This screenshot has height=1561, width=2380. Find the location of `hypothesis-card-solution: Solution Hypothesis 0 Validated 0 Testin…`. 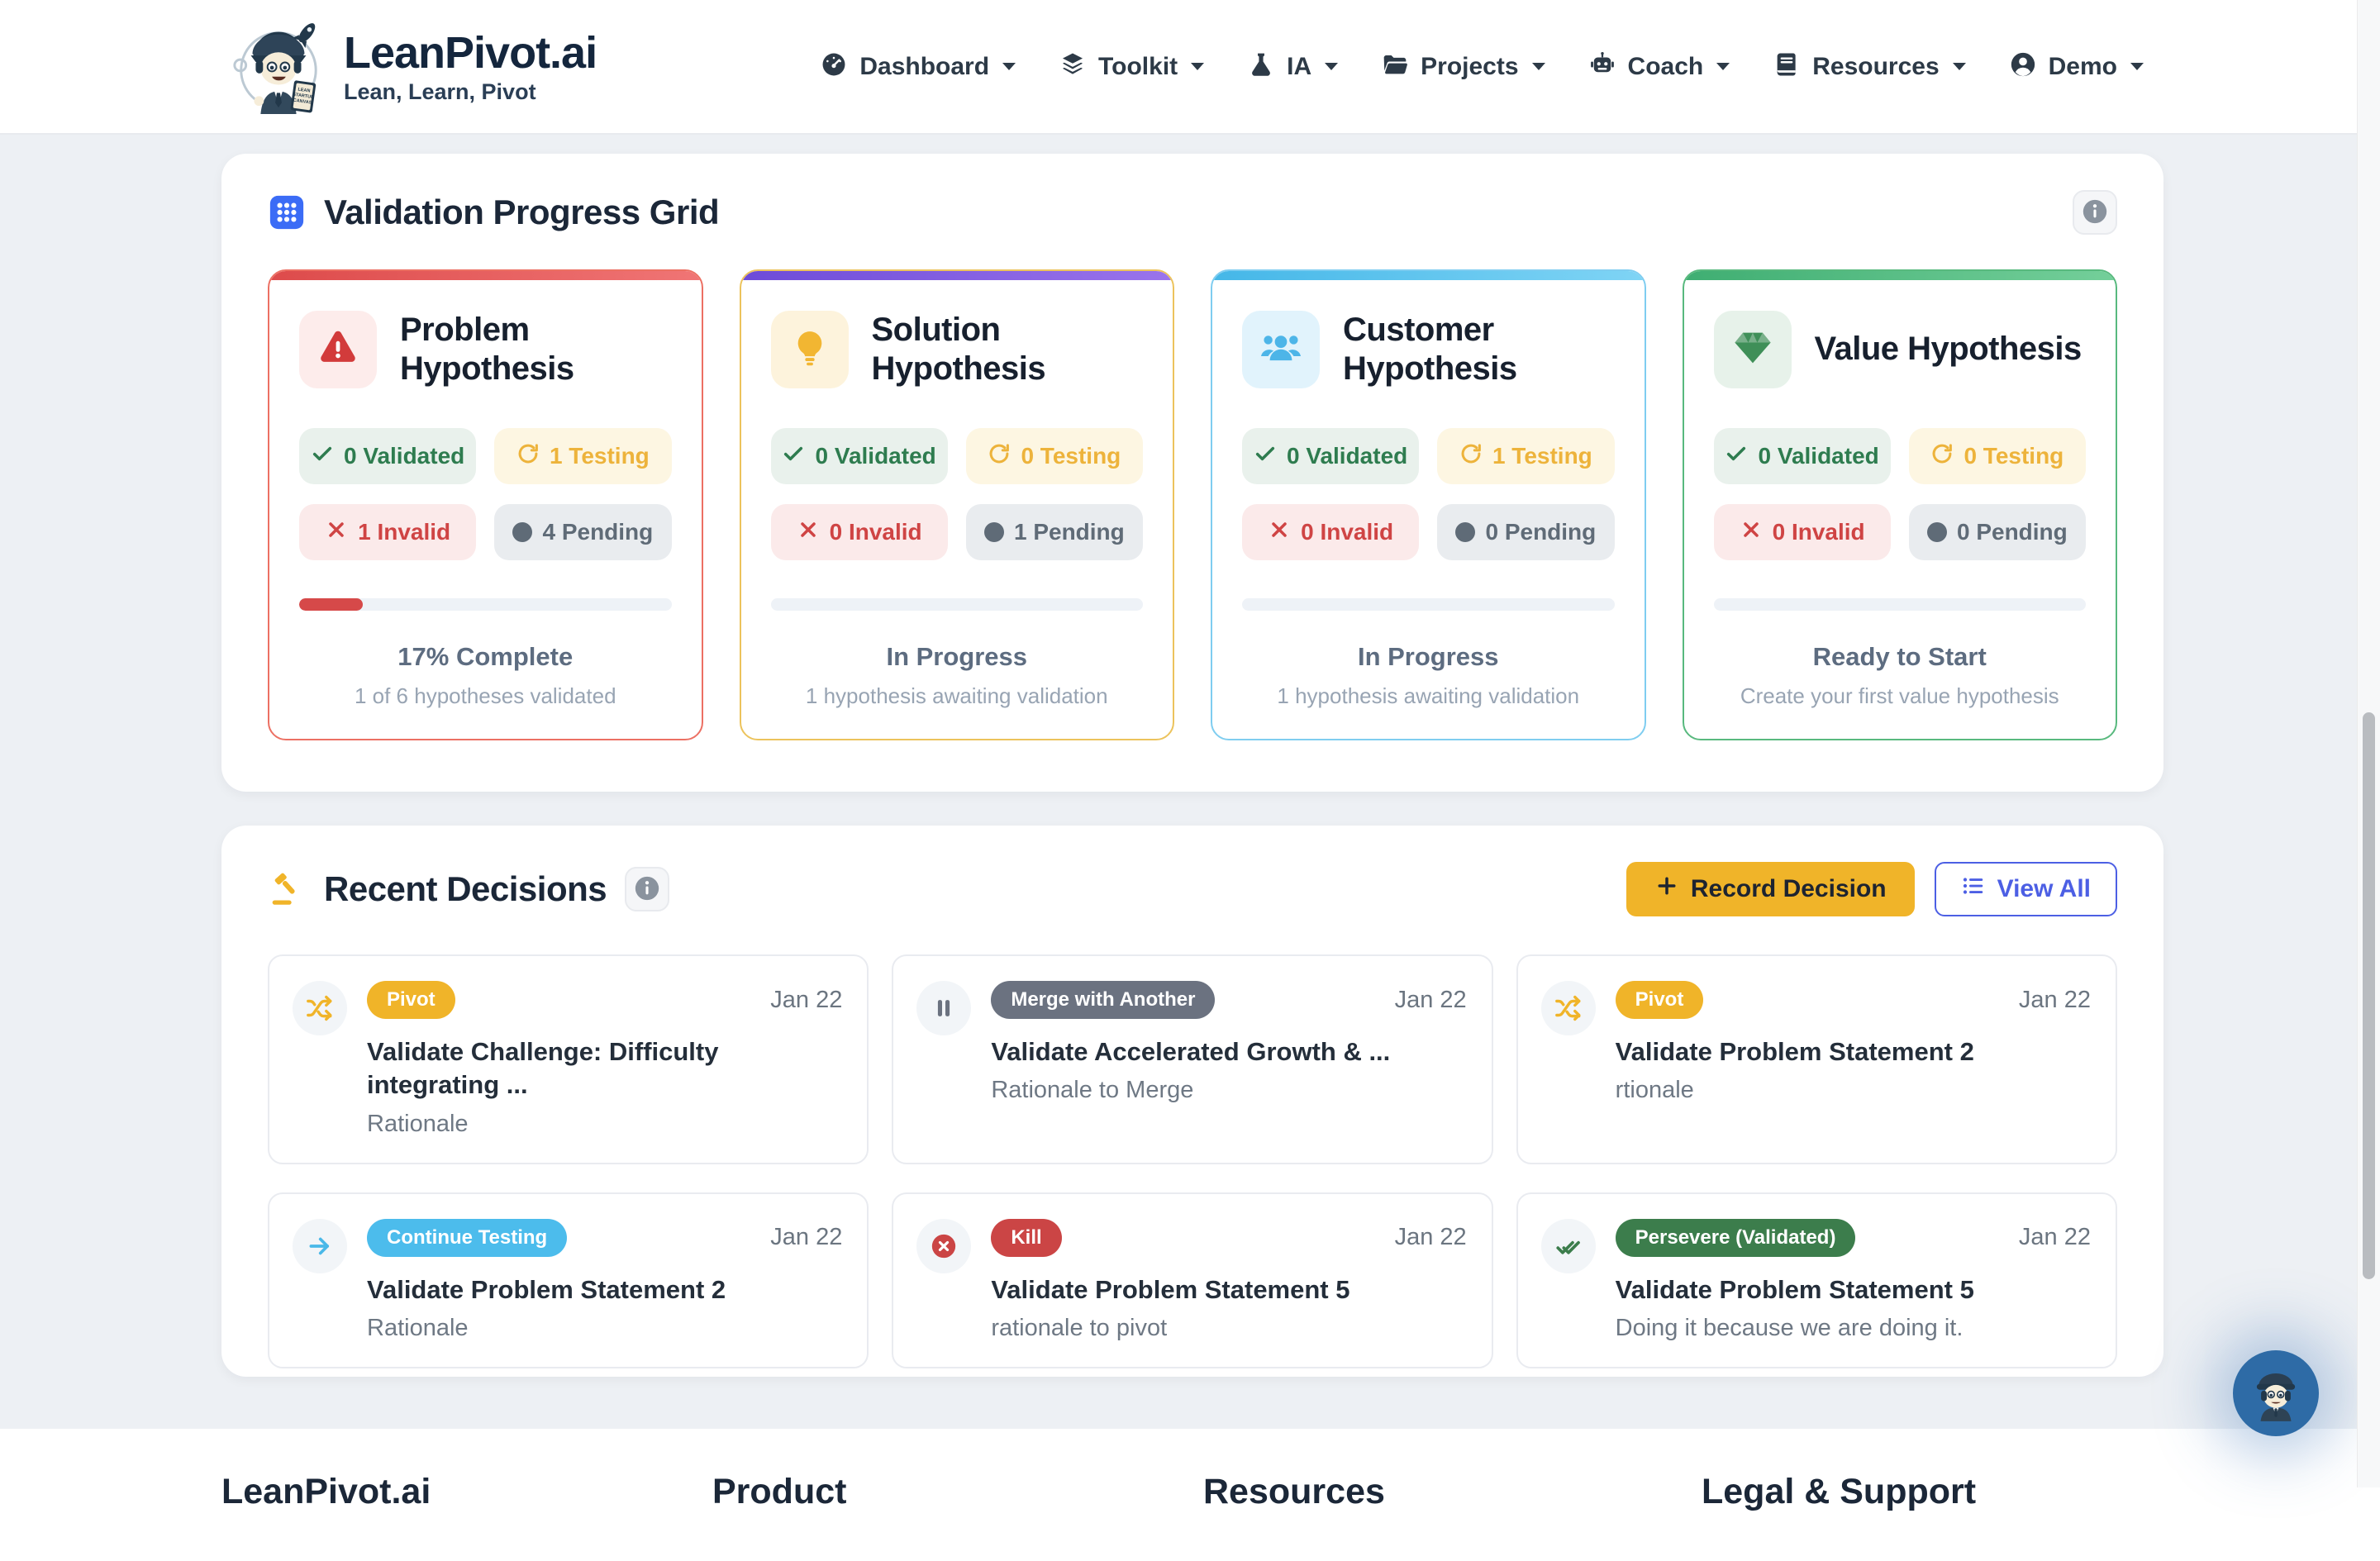

hypothesis-card-solution: Solution Hypothesis 0 Validated 0 Testin… is located at coordinates (956, 505).